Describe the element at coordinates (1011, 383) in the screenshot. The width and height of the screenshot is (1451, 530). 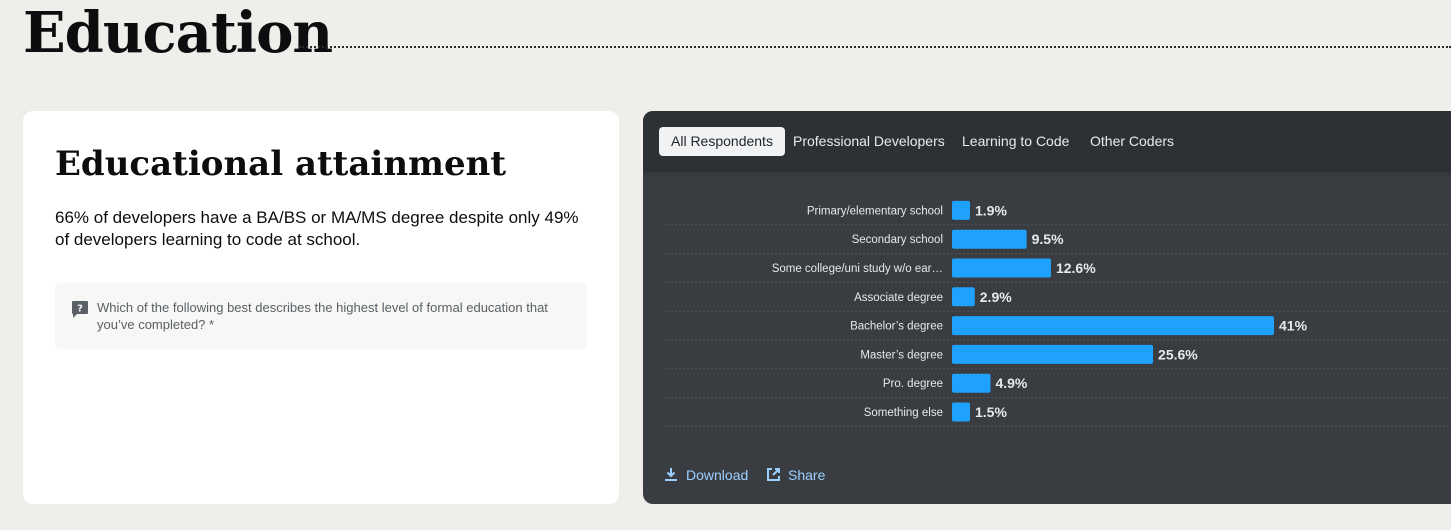
I see `value-label: 4.9%` at that location.